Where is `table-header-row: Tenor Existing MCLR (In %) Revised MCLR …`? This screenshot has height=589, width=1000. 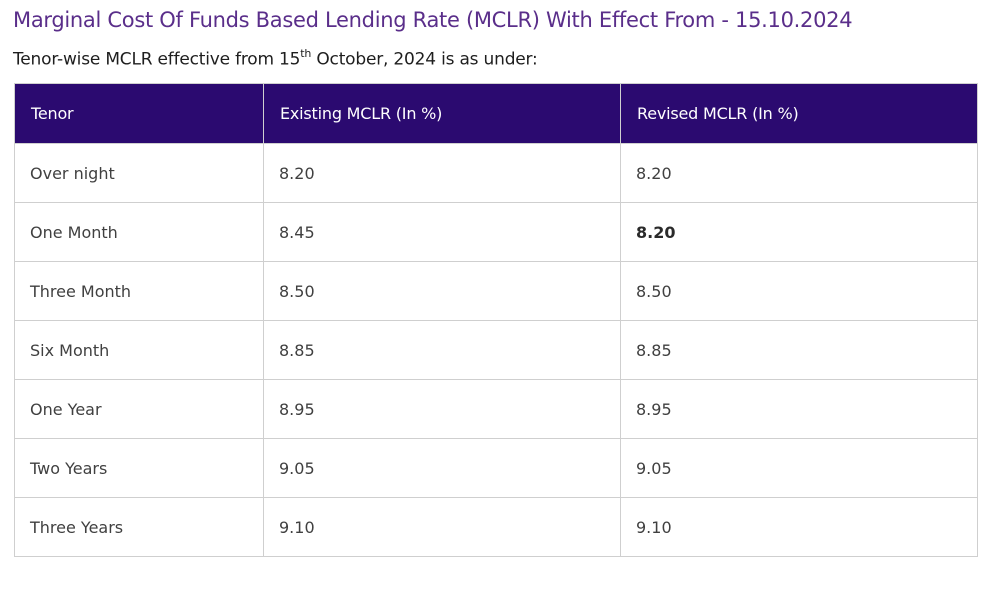
table-header-row: Tenor Existing MCLR (In %) Revised MCLR … is located at coordinates (496, 113).